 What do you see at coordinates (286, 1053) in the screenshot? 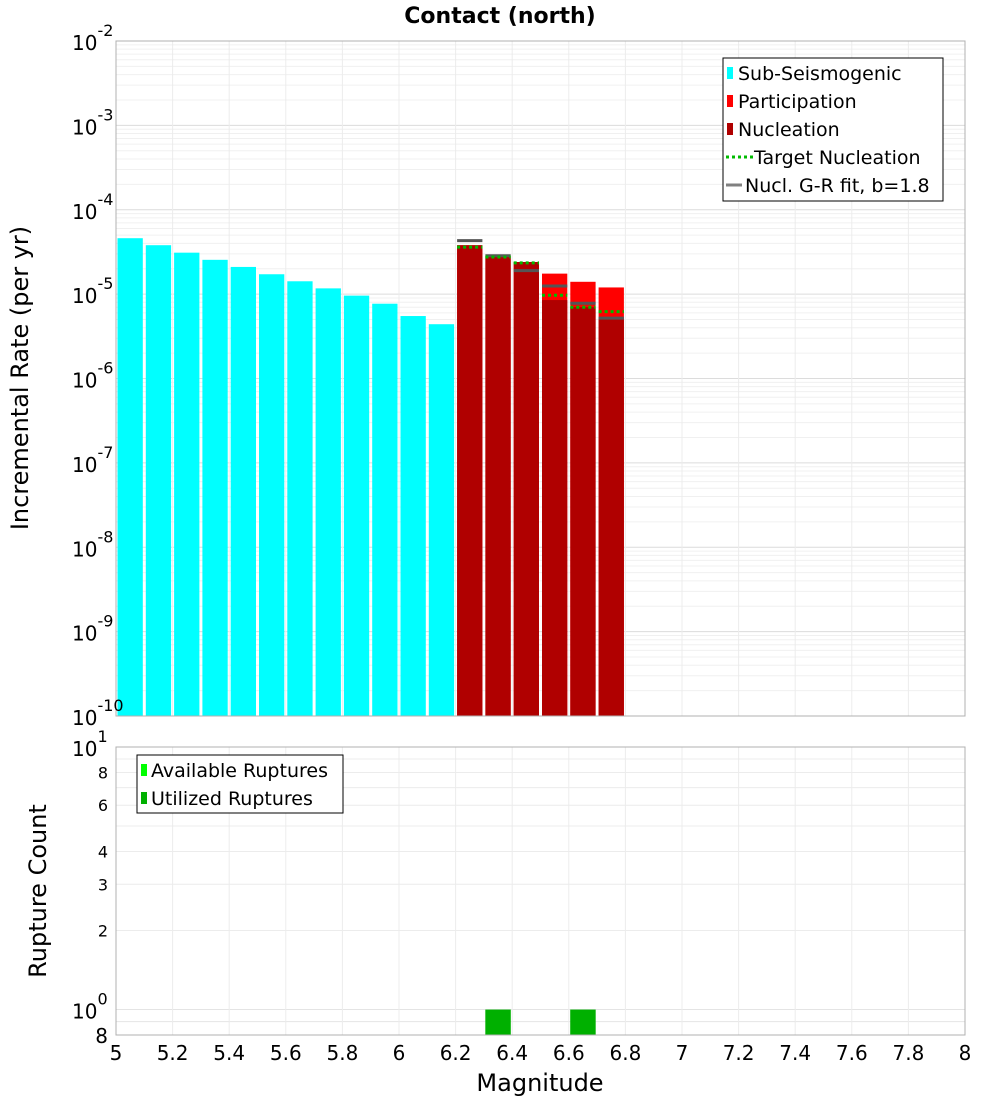
I see `x-tick-label: 5.6` at bounding box center [286, 1053].